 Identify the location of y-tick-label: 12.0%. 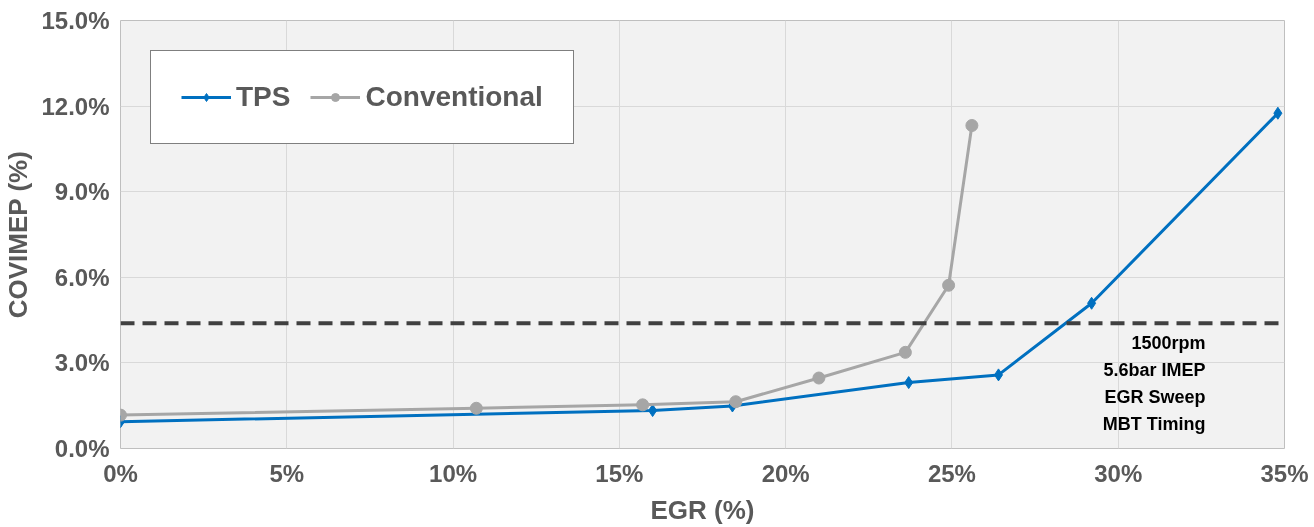
(75, 106).